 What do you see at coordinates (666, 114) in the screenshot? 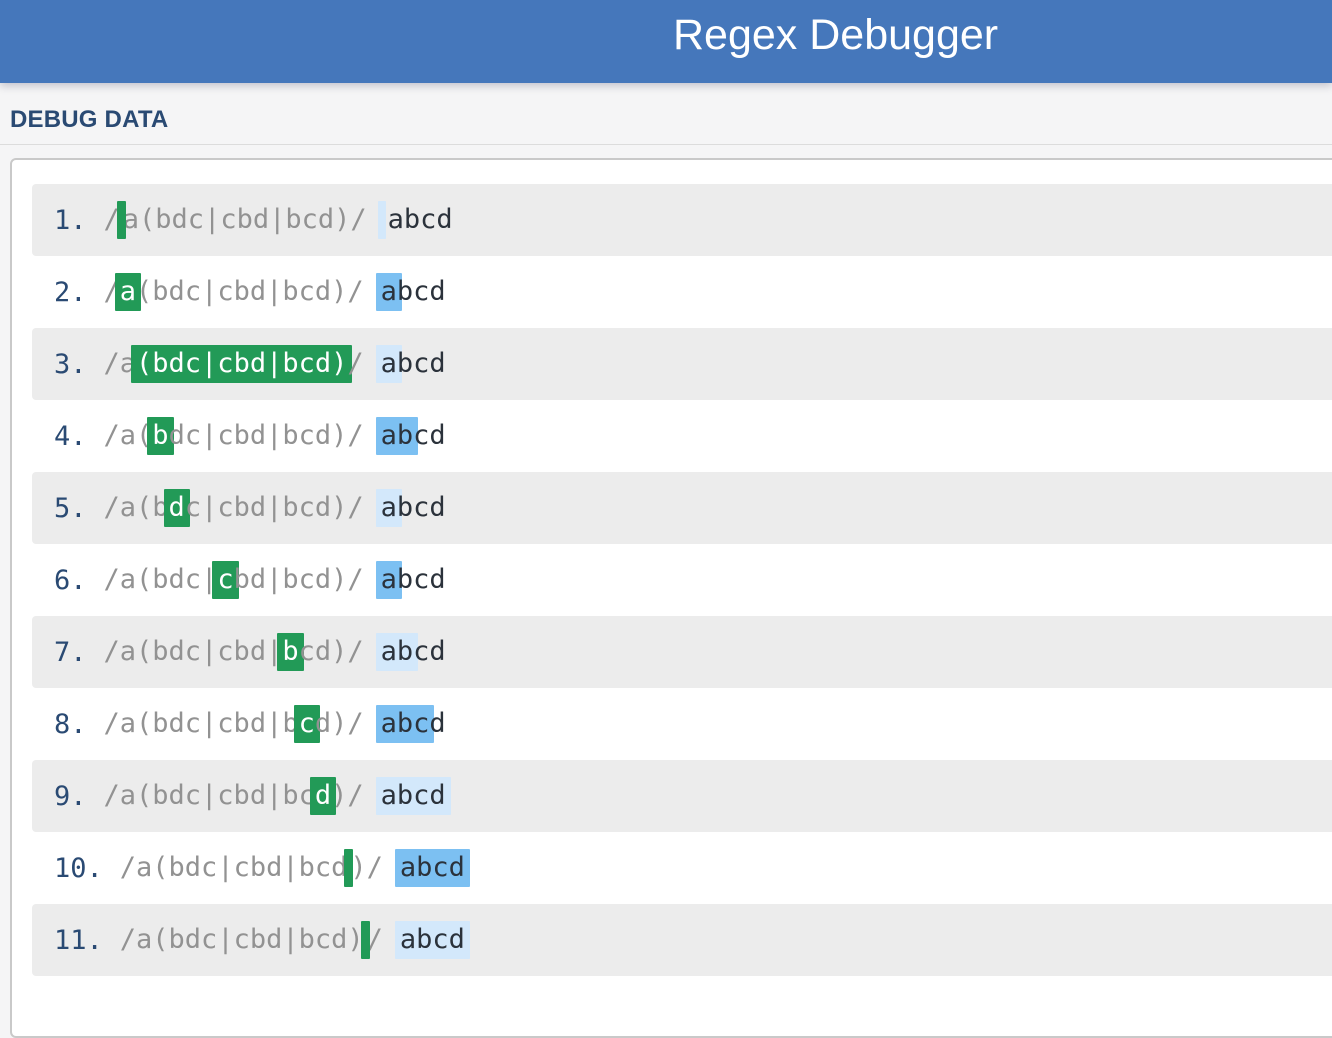
I see `section-label-debug-data: DEBUG DATA` at bounding box center [666, 114].